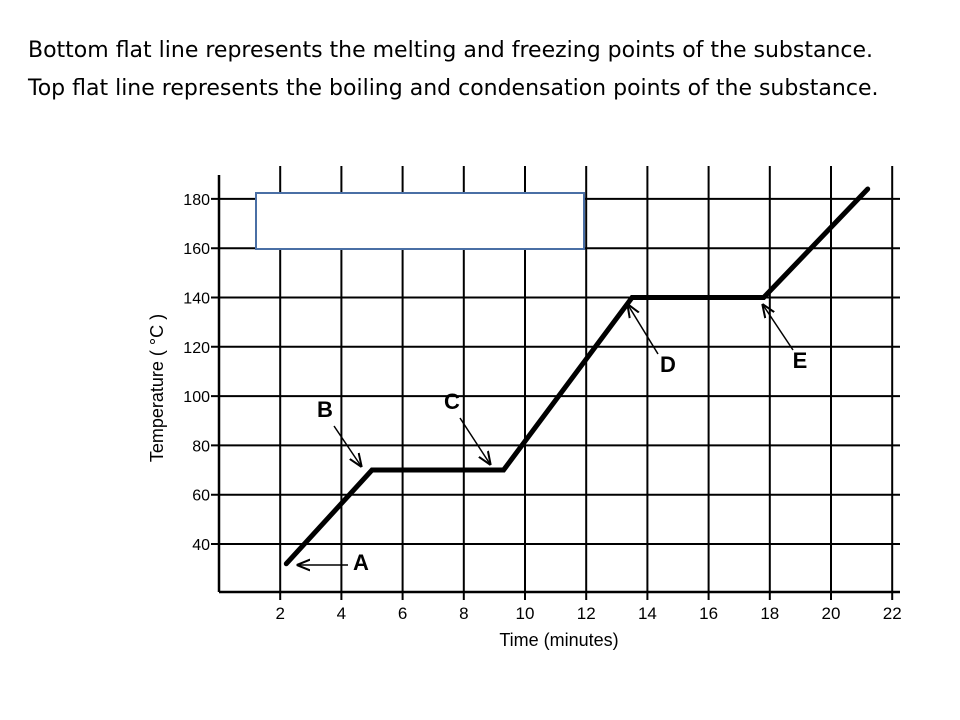 Image resolution: width=960 pixels, height=720 pixels. What do you see at coordinates (279, 613) in the screenshot?
I see `x-tick-label: 2` at bounding box center [279, 613].